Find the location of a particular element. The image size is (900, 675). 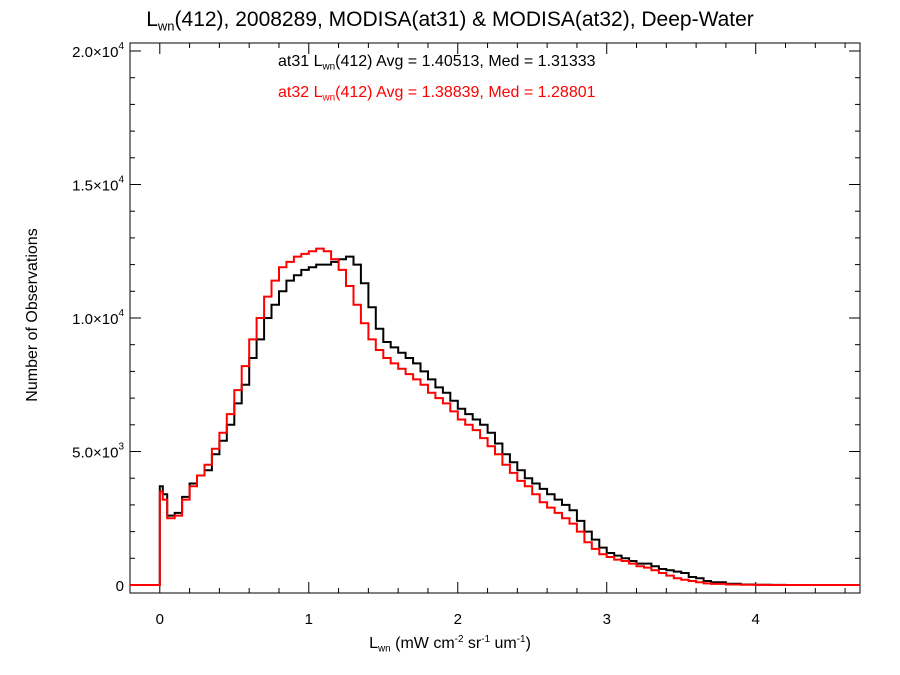

y-tick-label: 1.5×10⁴ is located at coordinates (98, 185).